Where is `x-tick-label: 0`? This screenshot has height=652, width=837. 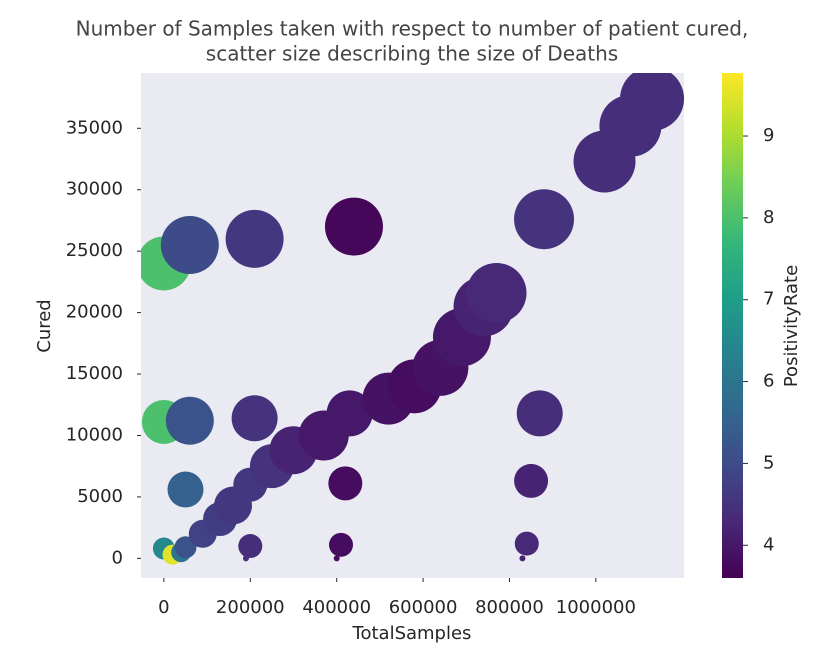 x-tick-label: 0 is located at coordinates (163, 607).